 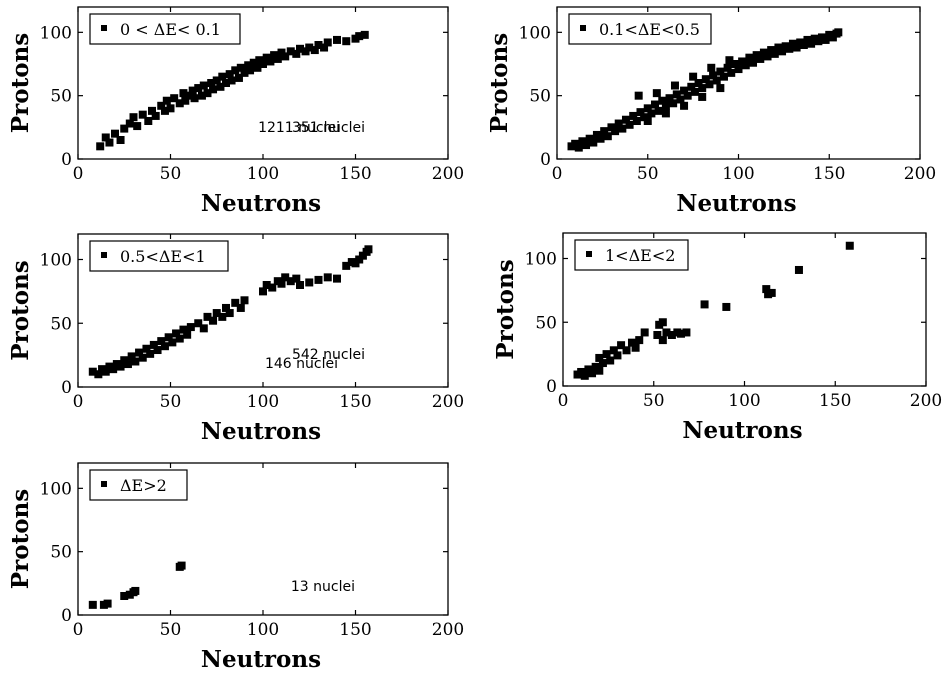 I want to click on legend-label: 0.5<ΔE<1, so click(x=163, y=256).